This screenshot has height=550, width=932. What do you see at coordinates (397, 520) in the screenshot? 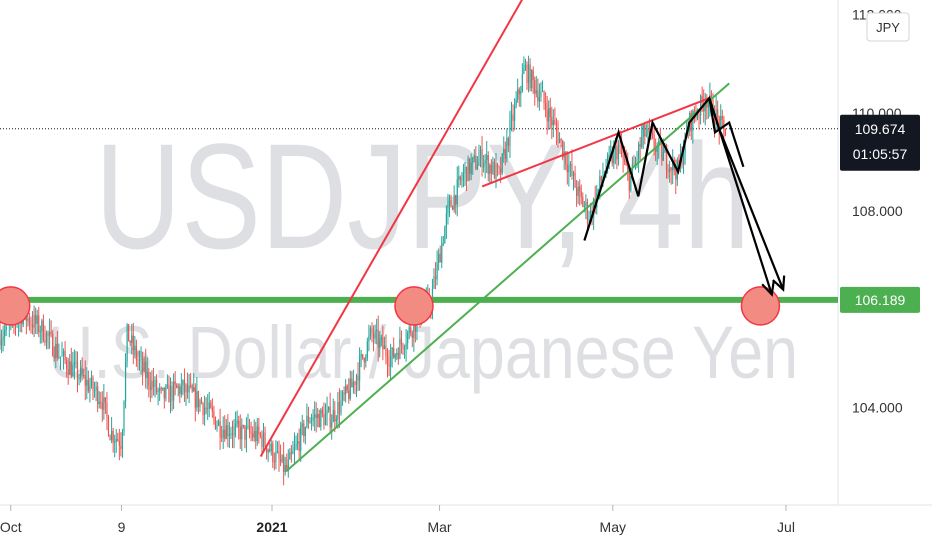
I see `time-axis: Oct 9 2021 Mar May Jul` at bounding box center [397, 520].